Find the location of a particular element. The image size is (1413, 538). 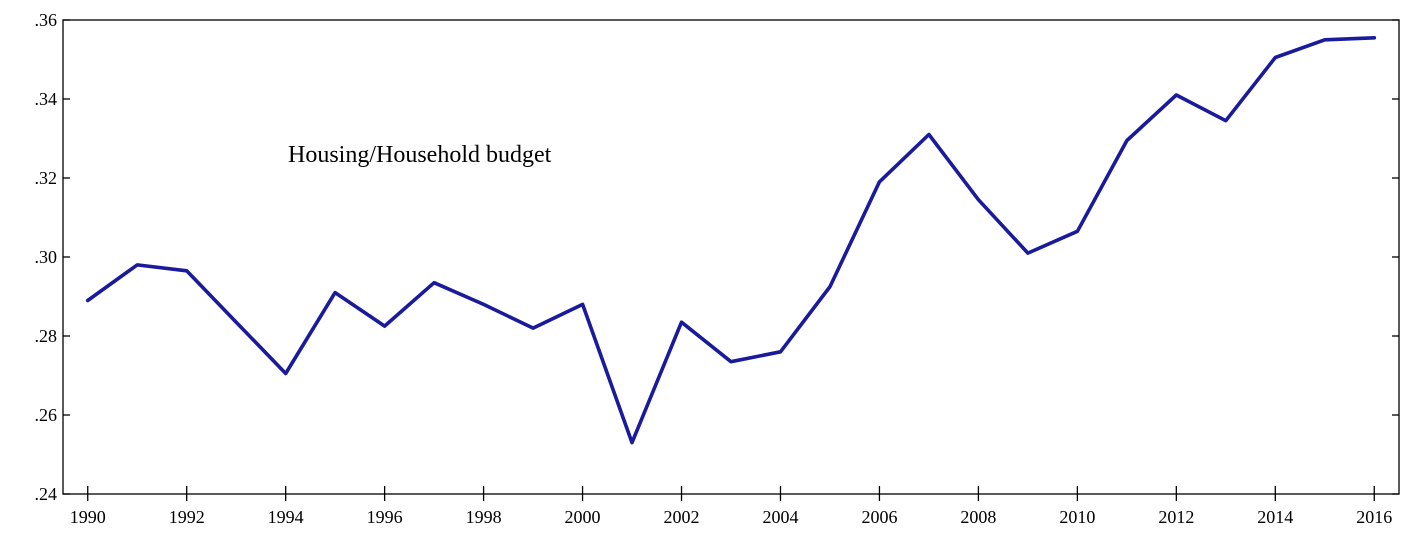

x-tick-label: 2004 is located at coordinates (780, 517).